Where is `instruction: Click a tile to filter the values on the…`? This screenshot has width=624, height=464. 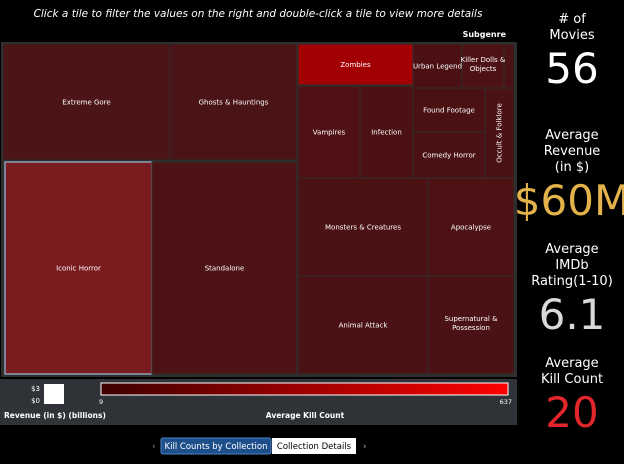
instruction: Click a tile to filter the values on the… is located at coordinates (258, 14).